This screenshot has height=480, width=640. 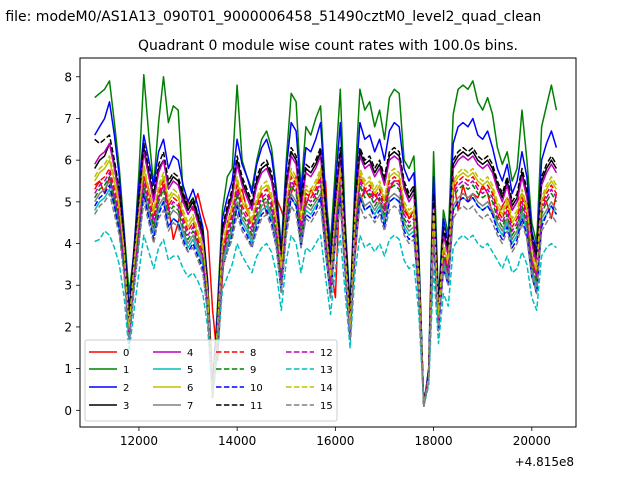 What do you see at coordinates (68, 77) in the screenshot?
I see `y-tick-label: 8` at bounding box center [68, 77].